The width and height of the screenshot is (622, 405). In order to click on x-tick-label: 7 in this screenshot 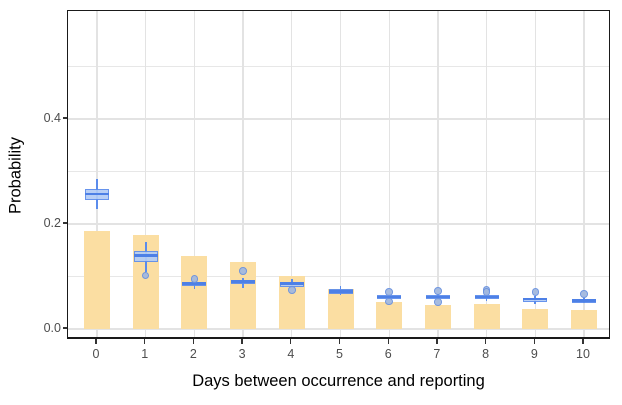, I will do `click(437, 354)`.